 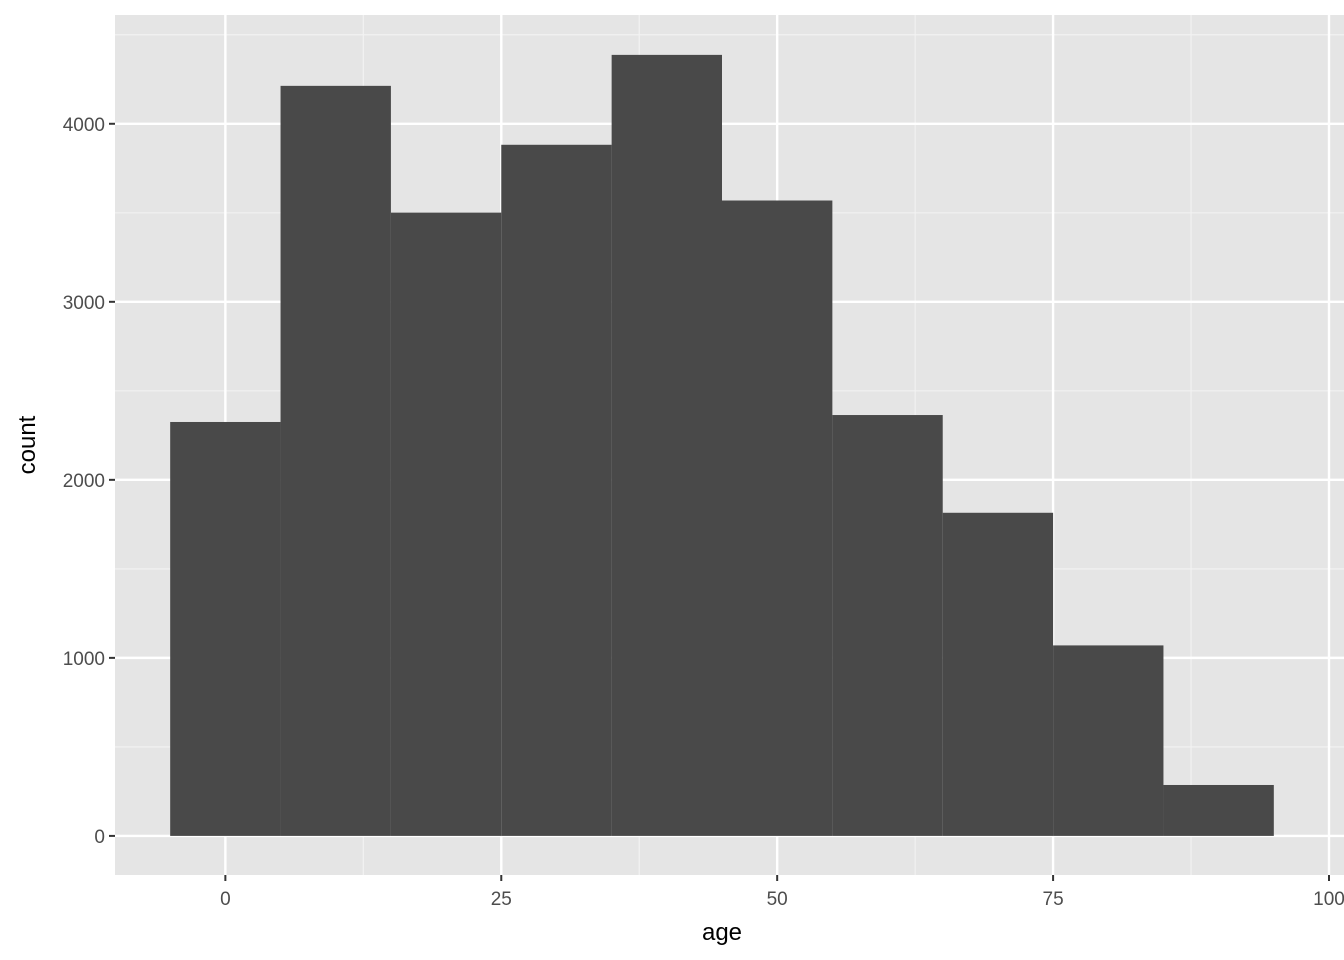 What do you see at coordinates (84, 659) in the screenshot?
I see `y-tick-label: 1000` at bounding box center [84, 659].